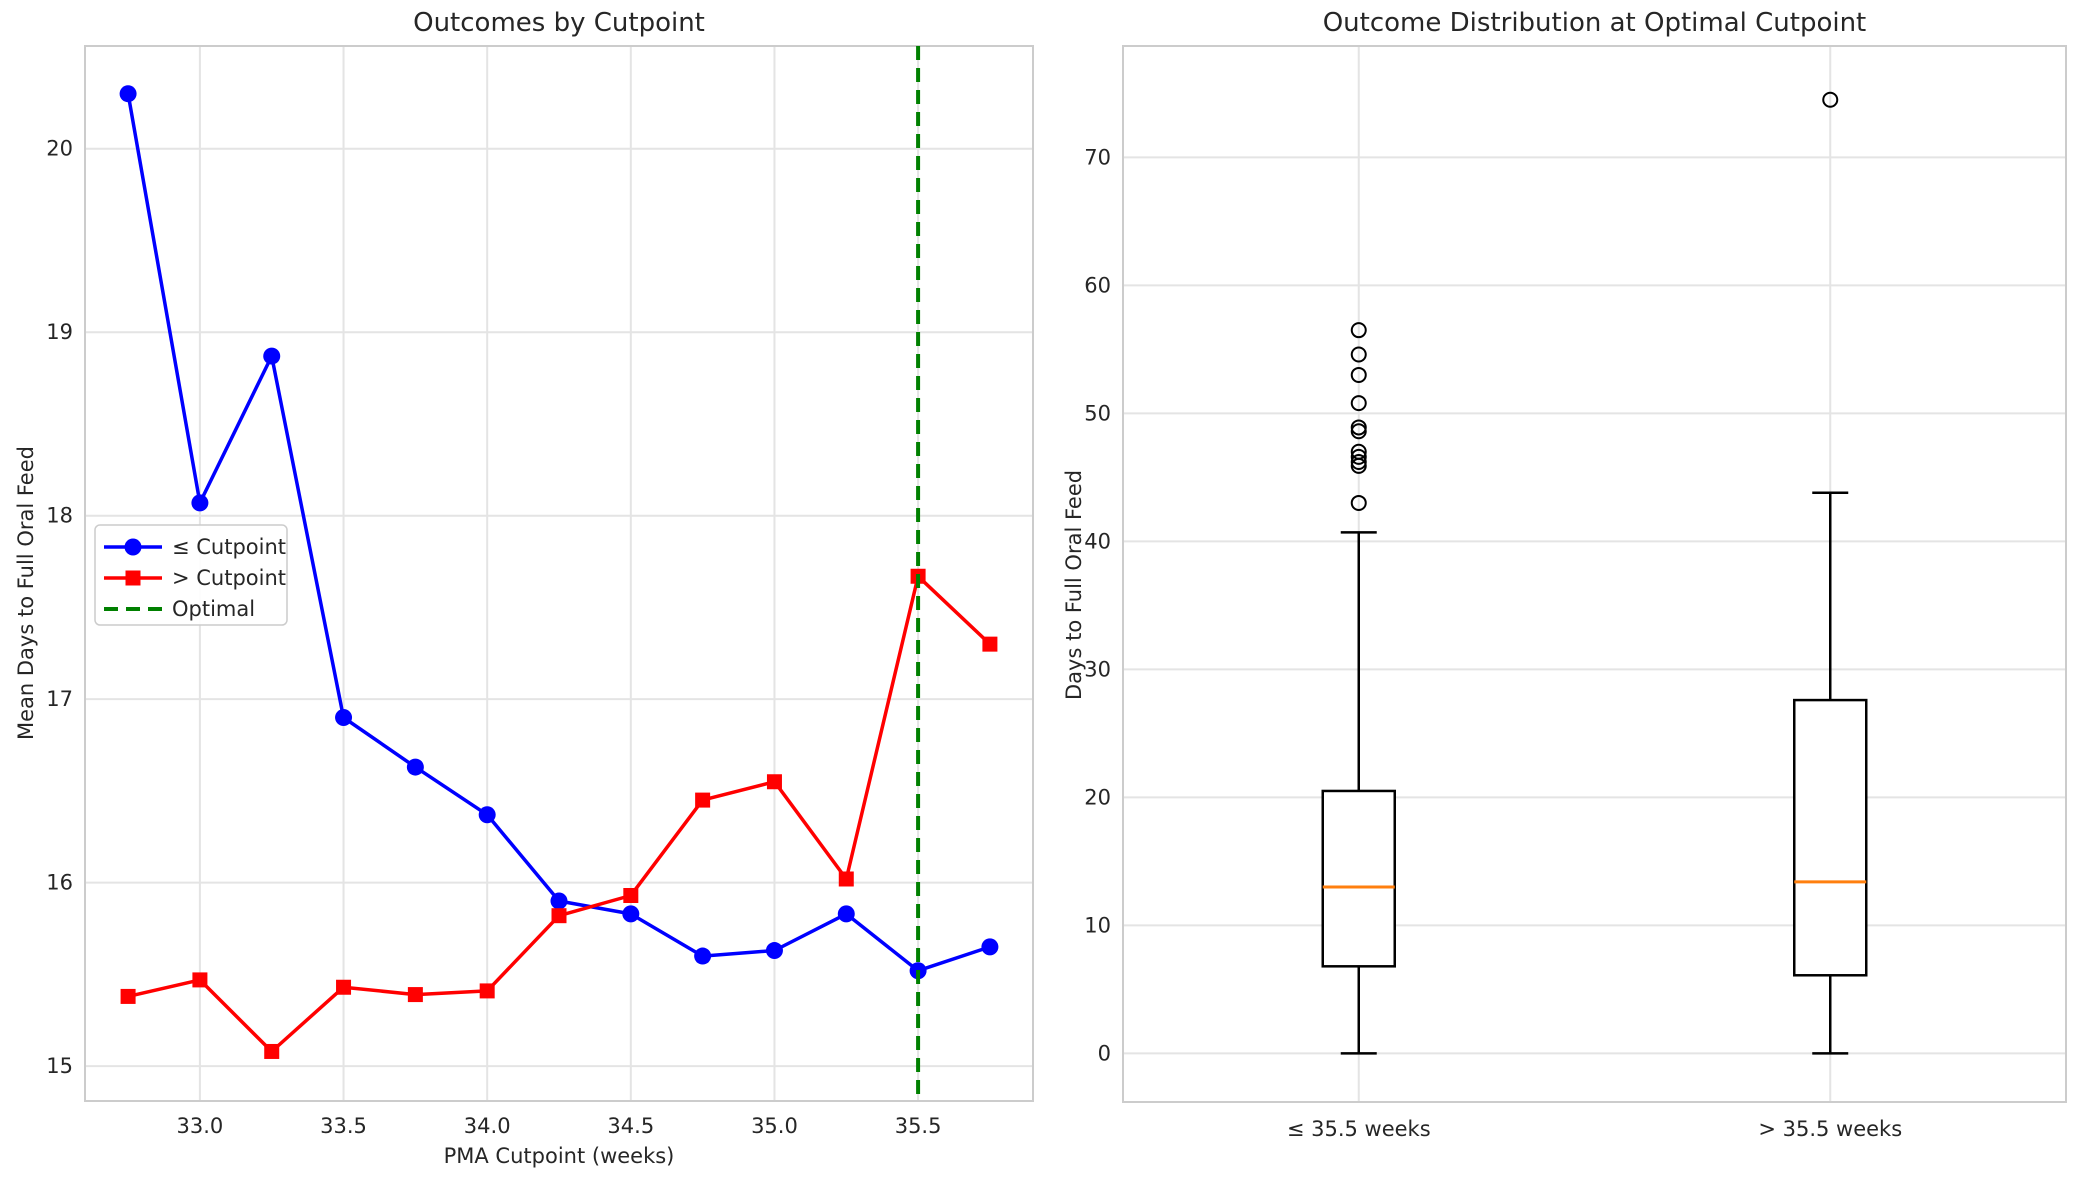  What do you see at coordinates (133, 547) in the screenshot?
I see `legend-marker-circle` at bounding box center [133, 547].